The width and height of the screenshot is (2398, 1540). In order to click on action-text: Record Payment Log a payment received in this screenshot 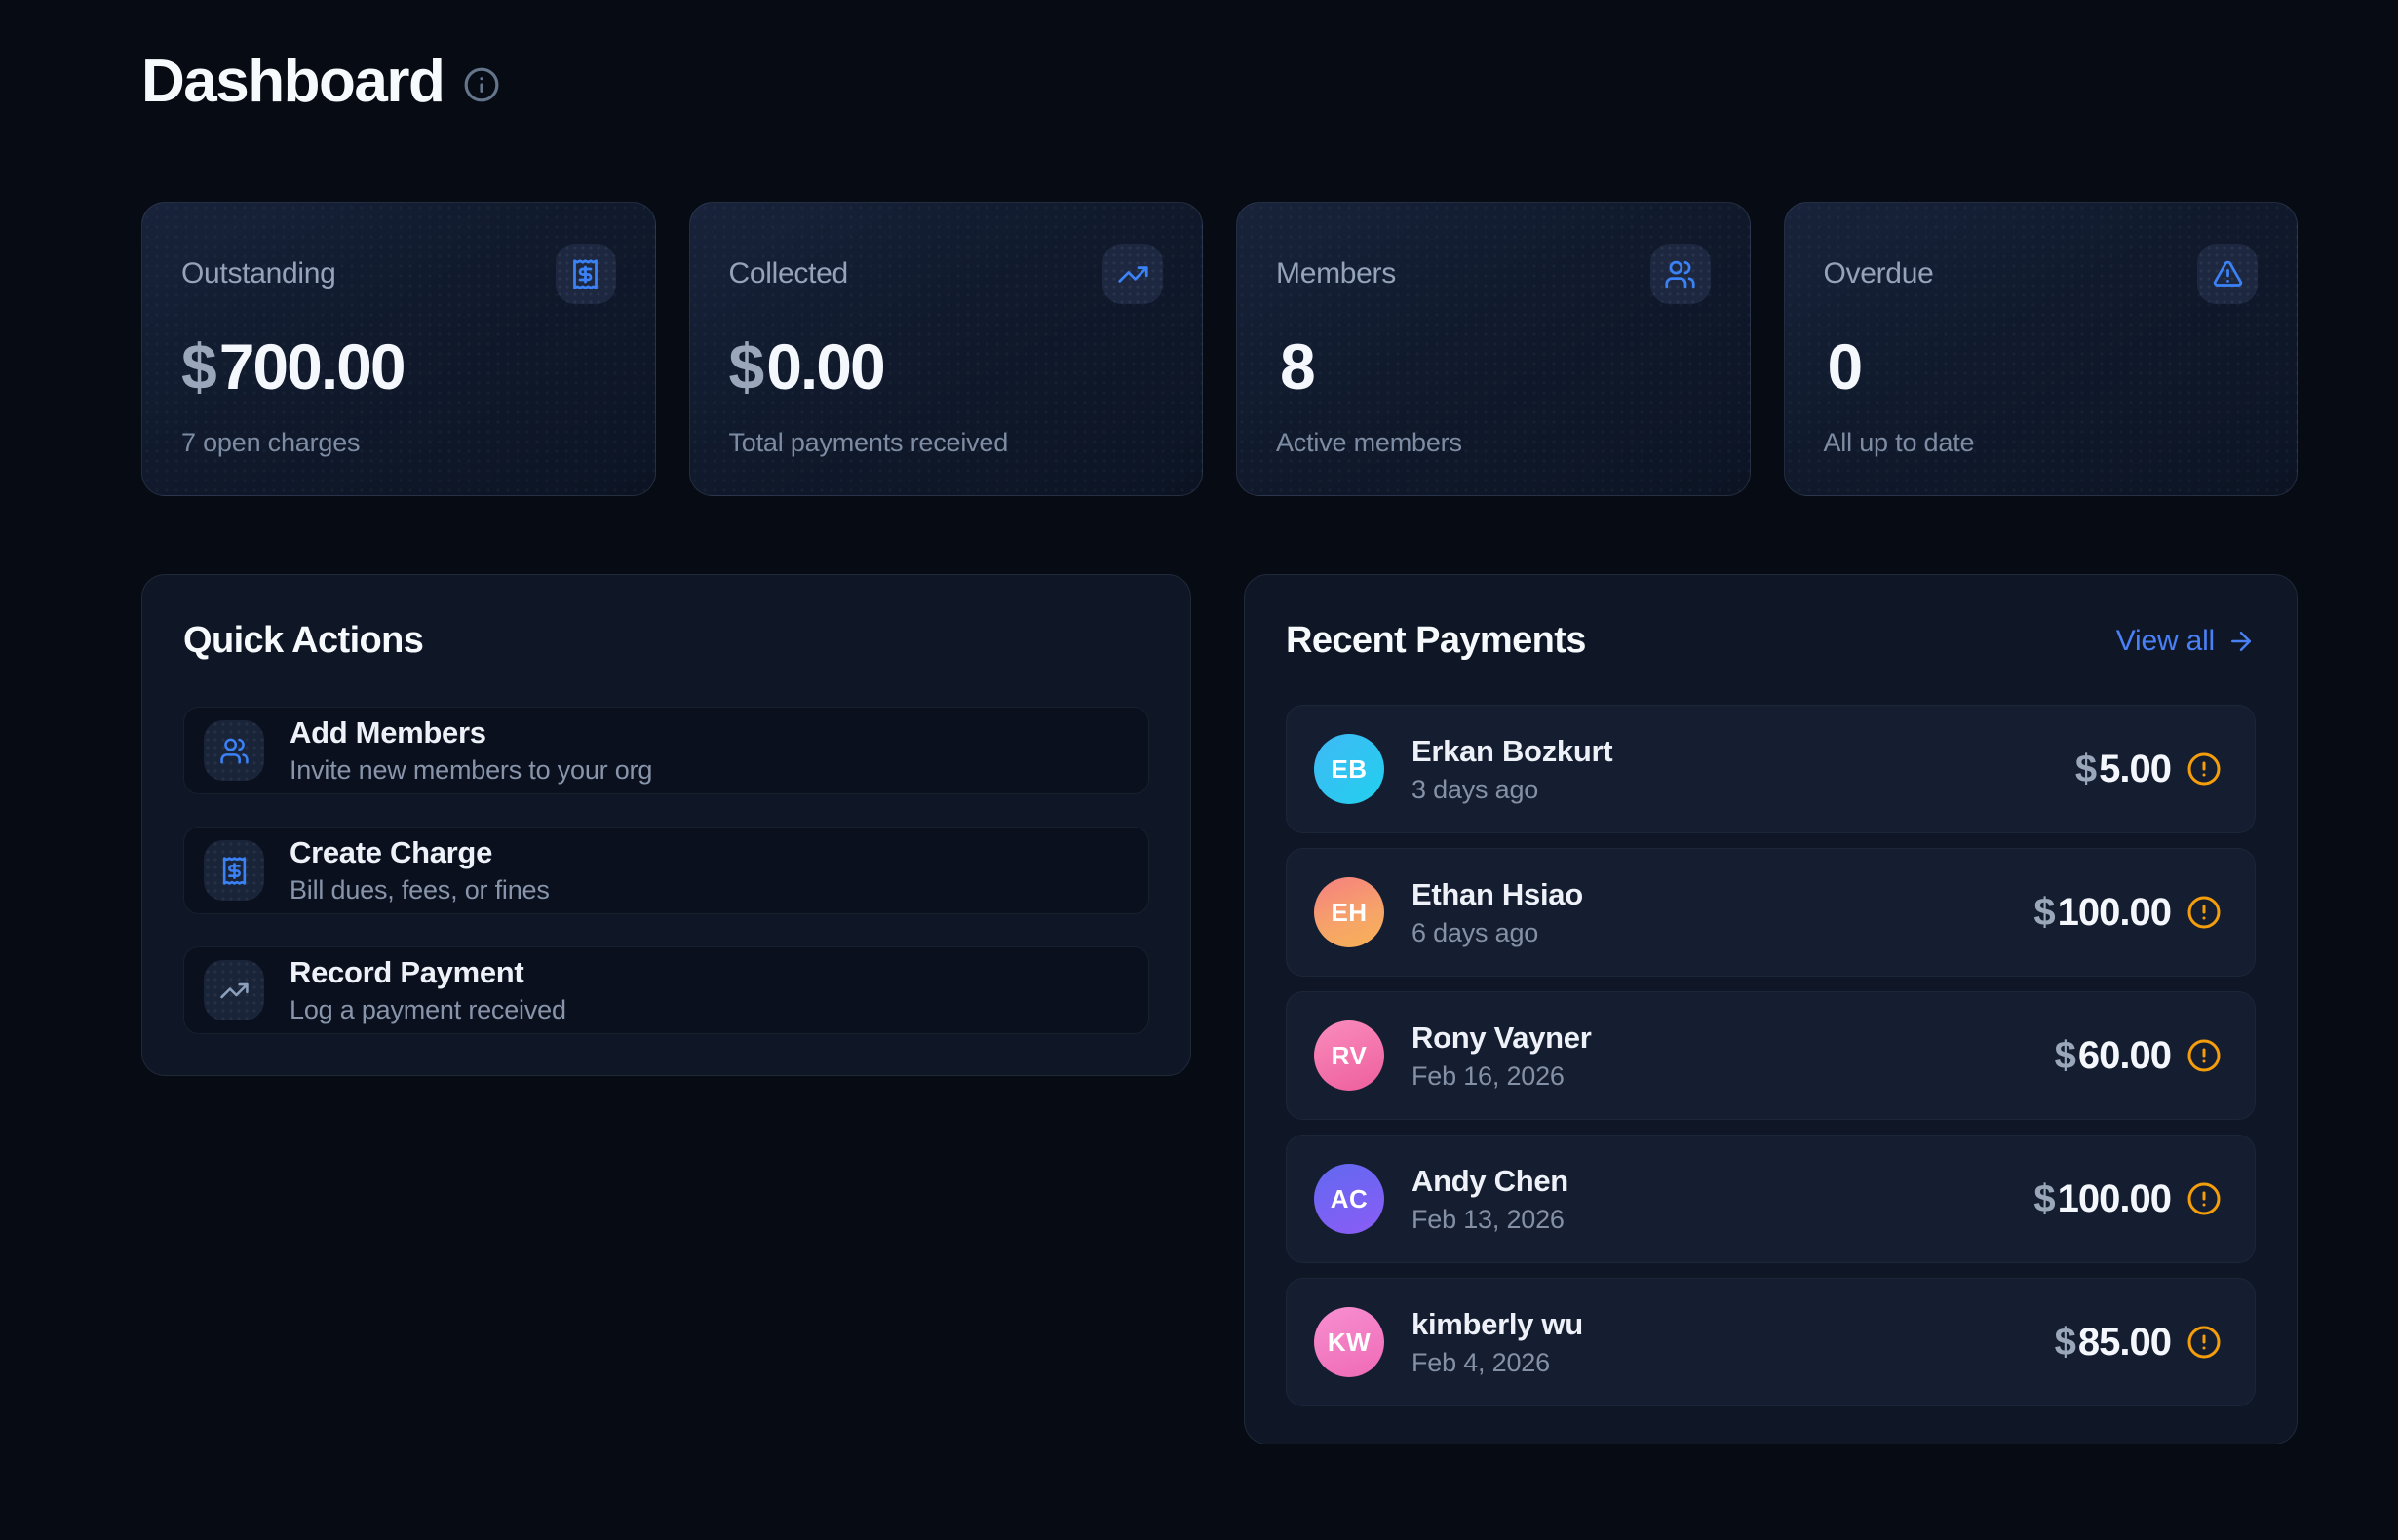, I will do `click(428, 990)`.